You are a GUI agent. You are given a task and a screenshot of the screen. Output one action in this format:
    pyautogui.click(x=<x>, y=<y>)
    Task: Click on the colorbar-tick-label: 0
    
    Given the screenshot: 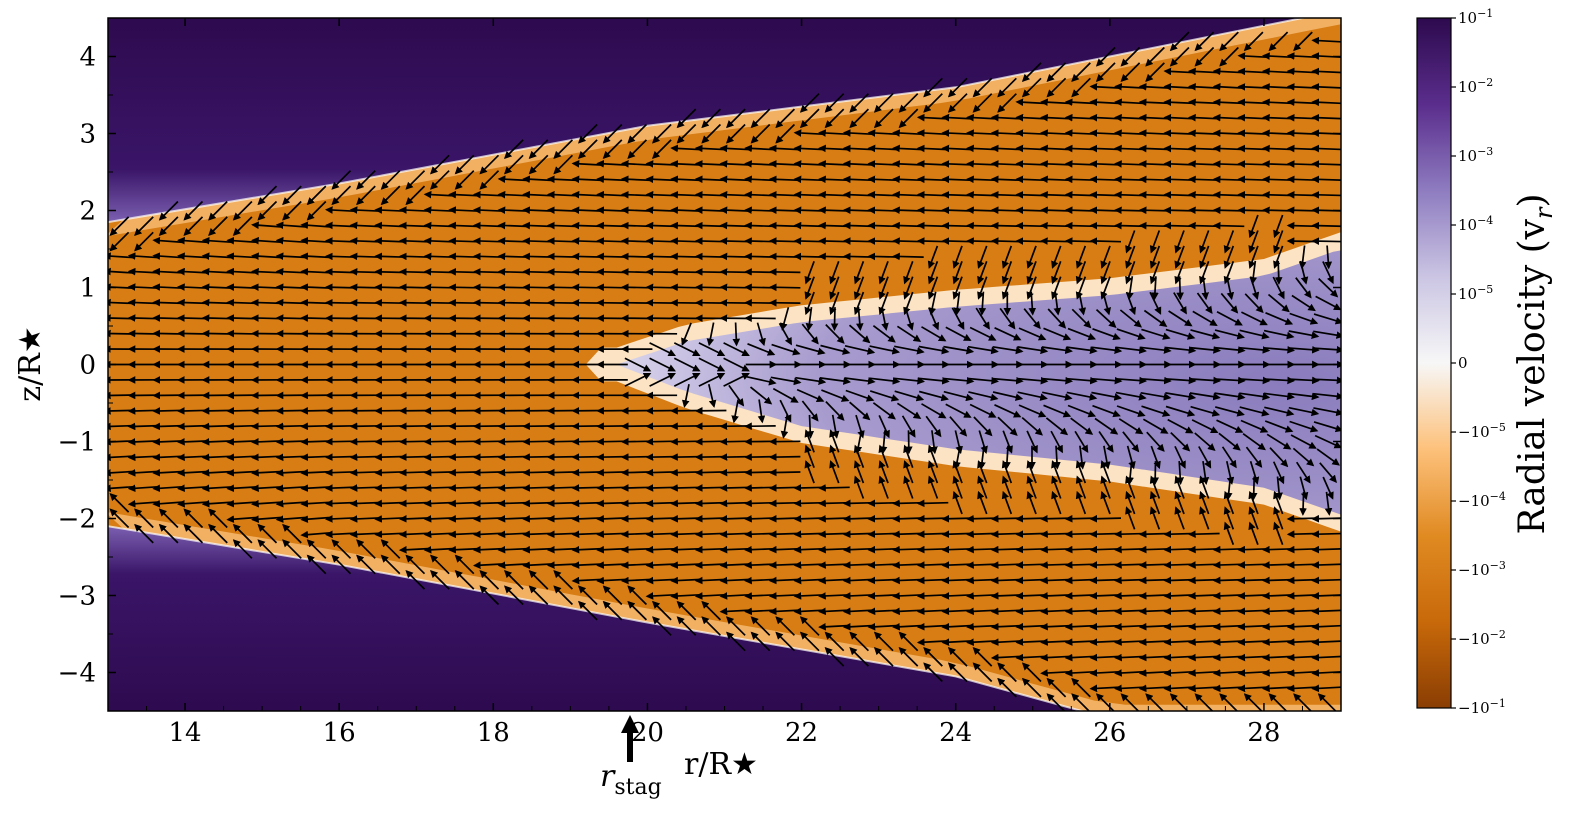 What is the action you would take?
    pyautogui.click(x=1463, y=363)
    